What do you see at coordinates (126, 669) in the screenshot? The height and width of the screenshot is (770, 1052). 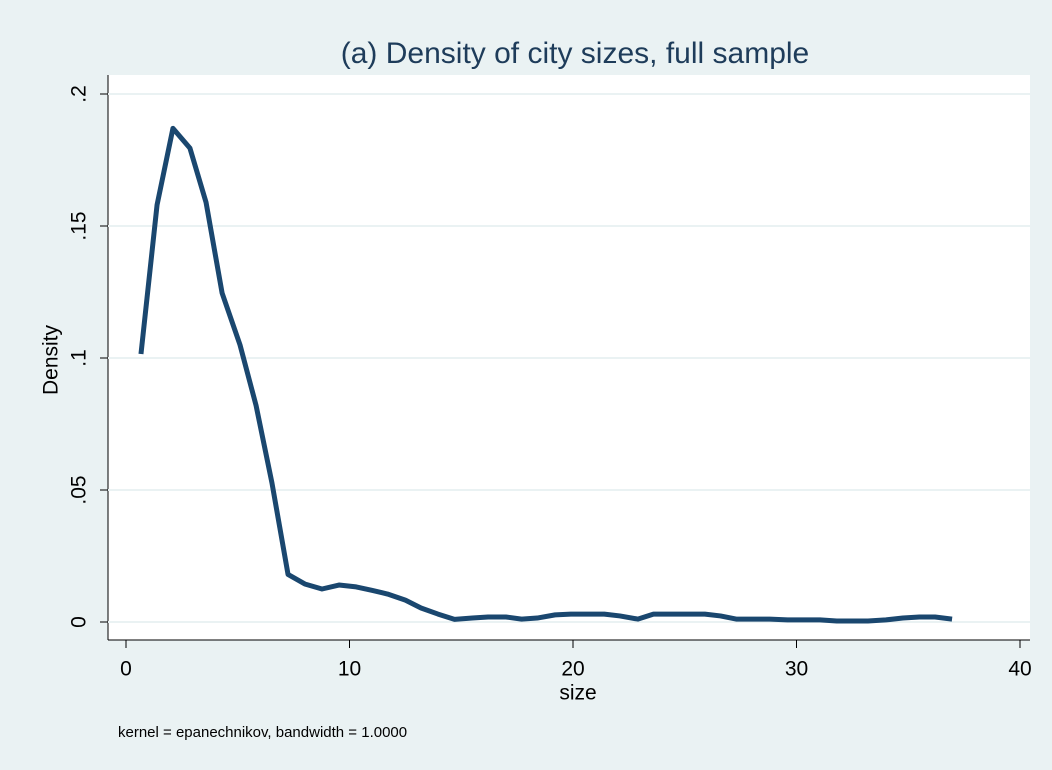 I see `x-tick-label: 0` at bounding box center [126, 669].